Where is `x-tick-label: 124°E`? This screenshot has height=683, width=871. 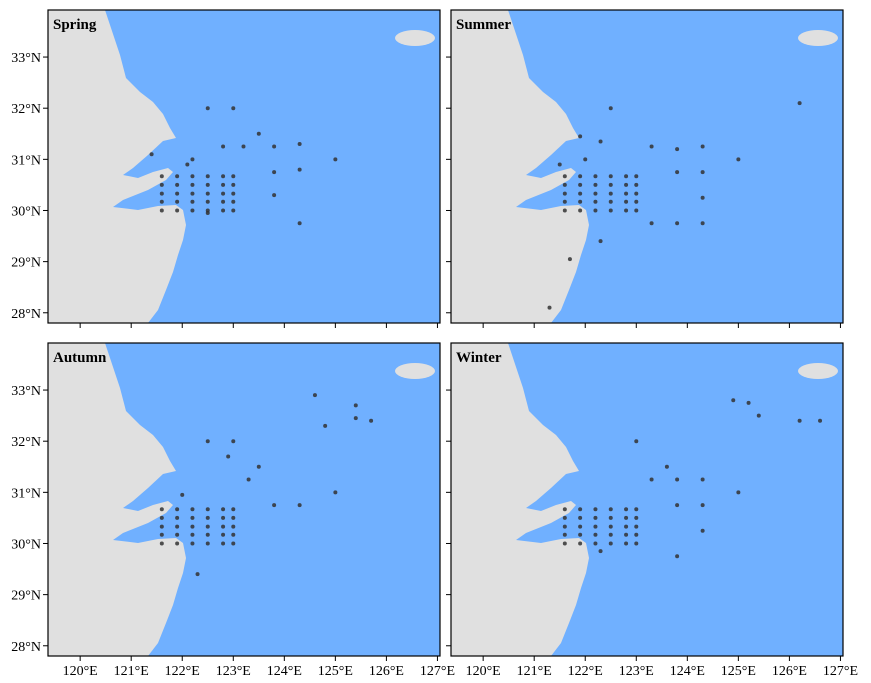
x-tick-label: 124°E is located at coordinates (687, 671).